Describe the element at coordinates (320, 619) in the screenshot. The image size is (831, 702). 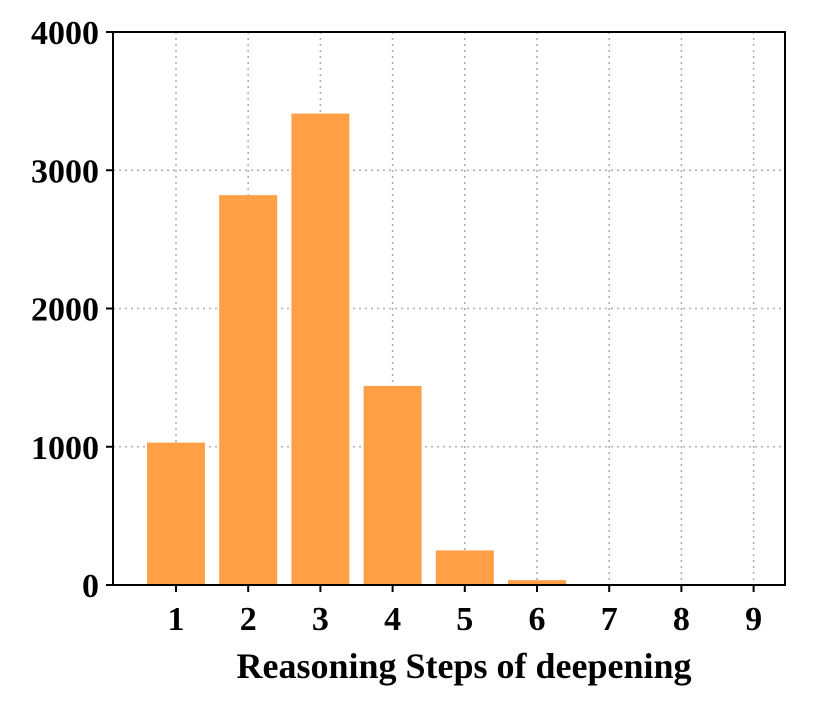
I see `x-tick-label-3: 3` at that location.